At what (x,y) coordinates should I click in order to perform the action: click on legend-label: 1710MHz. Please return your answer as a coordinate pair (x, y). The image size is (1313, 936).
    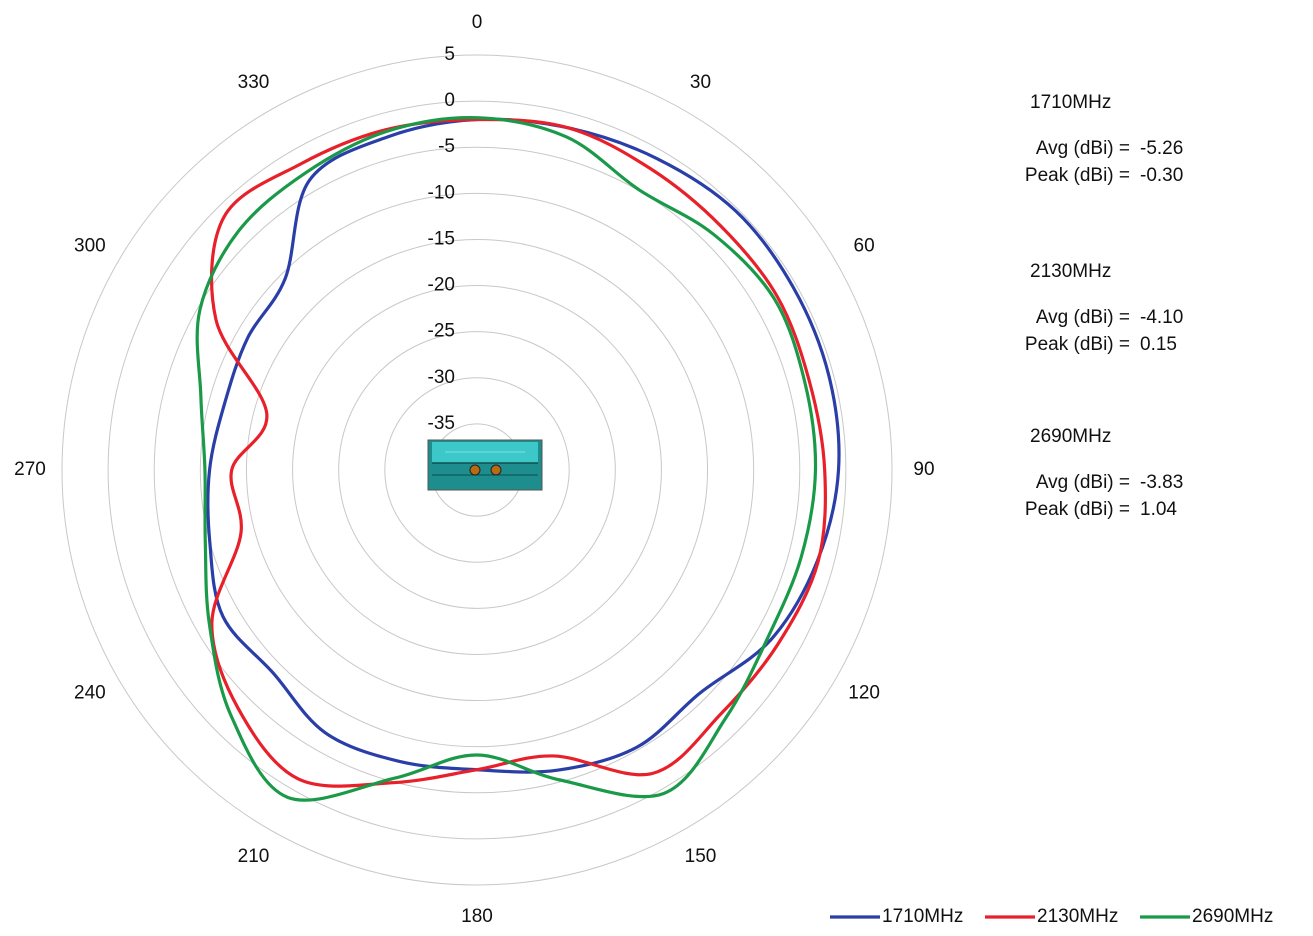
    Looking at the image, I should click on (922, 916).